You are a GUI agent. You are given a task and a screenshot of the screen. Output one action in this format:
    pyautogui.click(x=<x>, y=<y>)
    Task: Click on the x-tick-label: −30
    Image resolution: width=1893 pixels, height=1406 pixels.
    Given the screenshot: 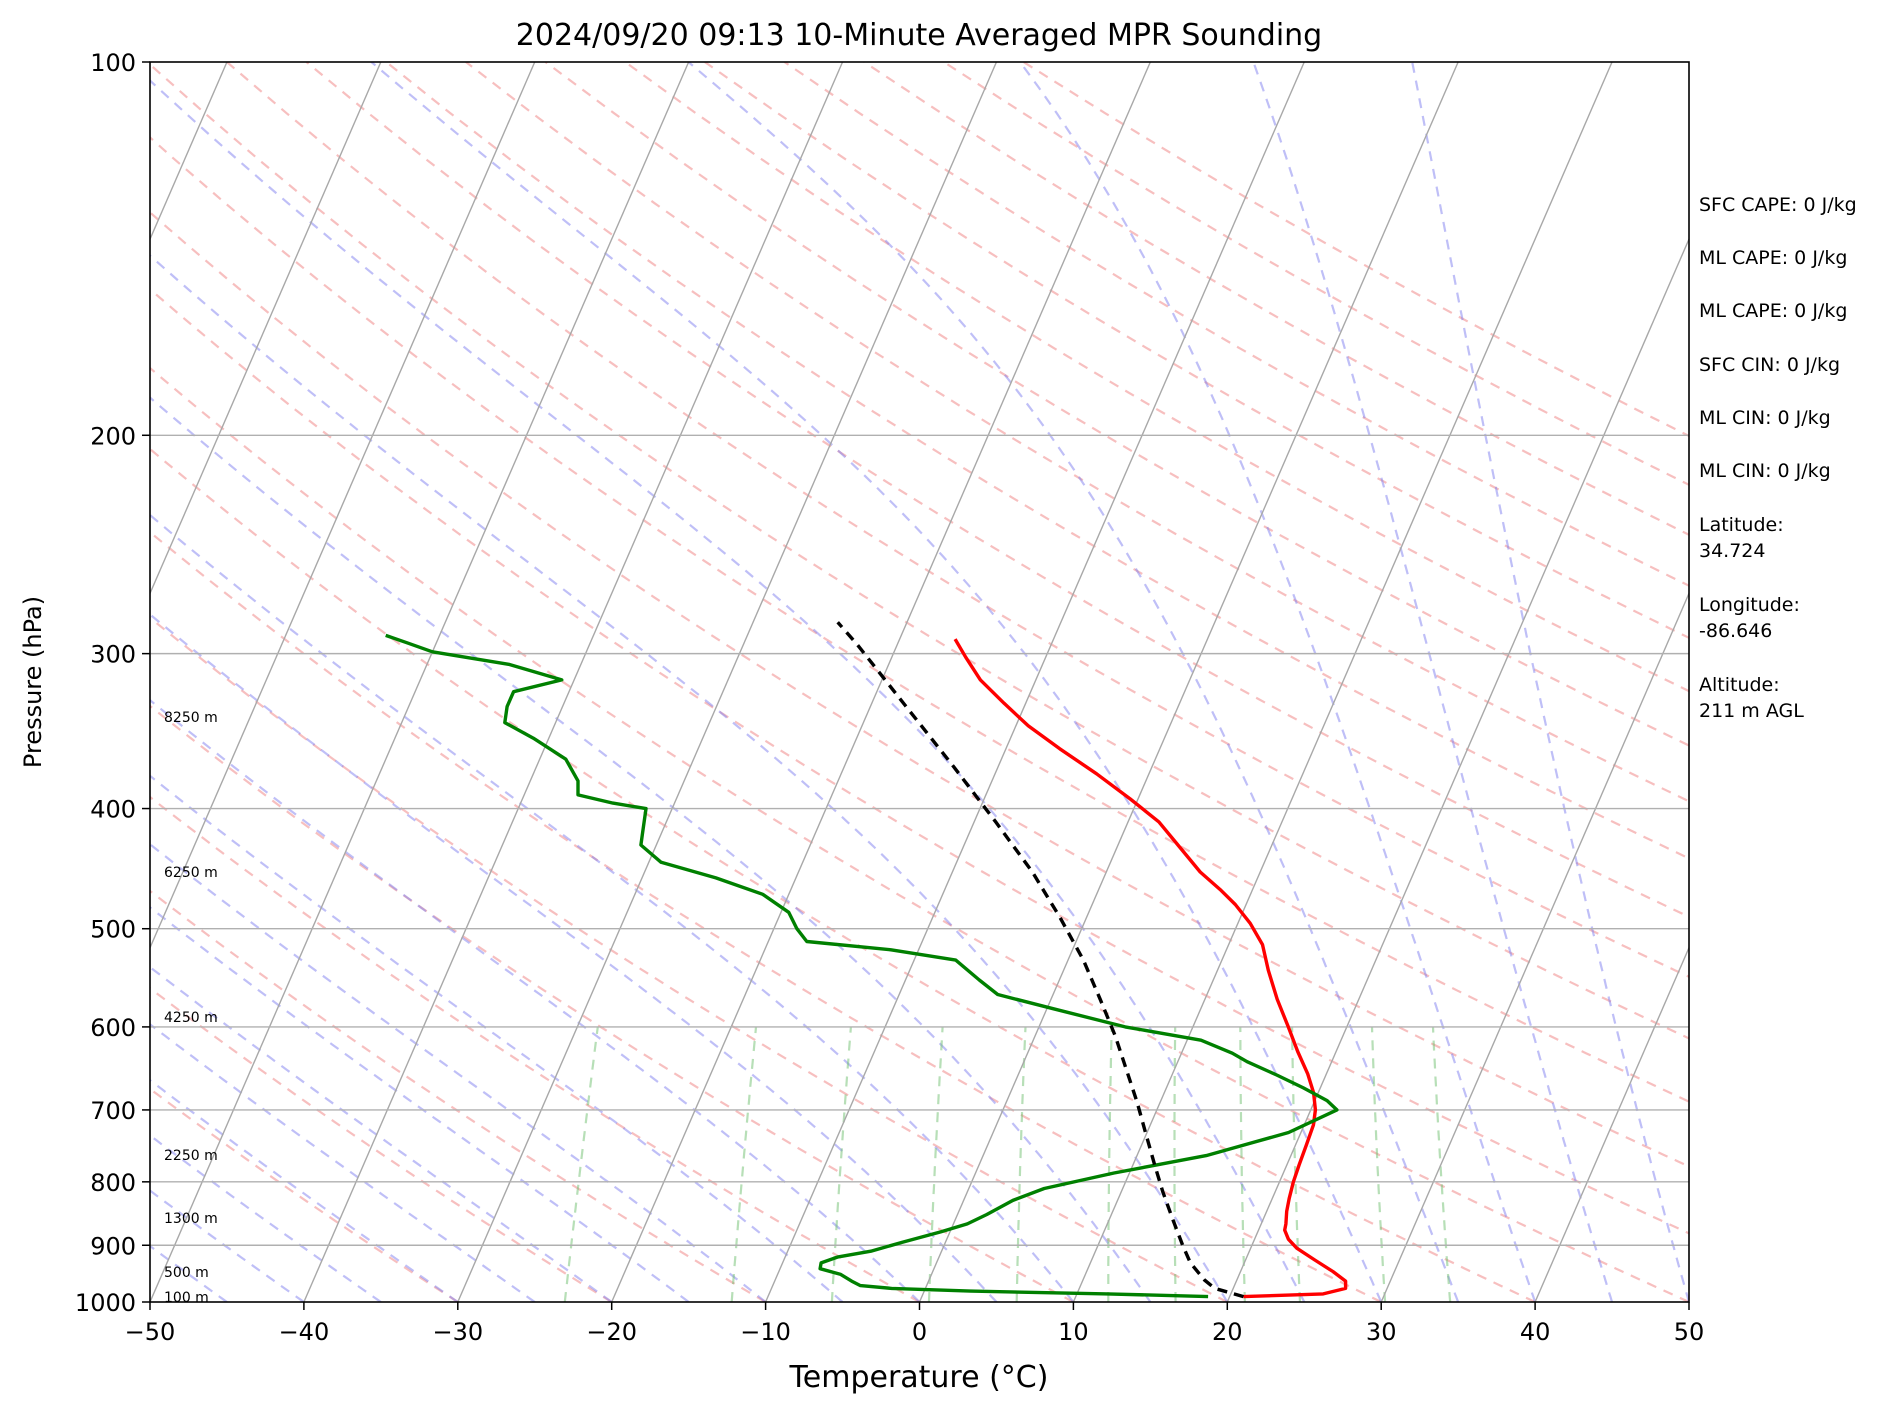 What is the action you would take?
    pyautogui.click(x=457, y=1332)
    